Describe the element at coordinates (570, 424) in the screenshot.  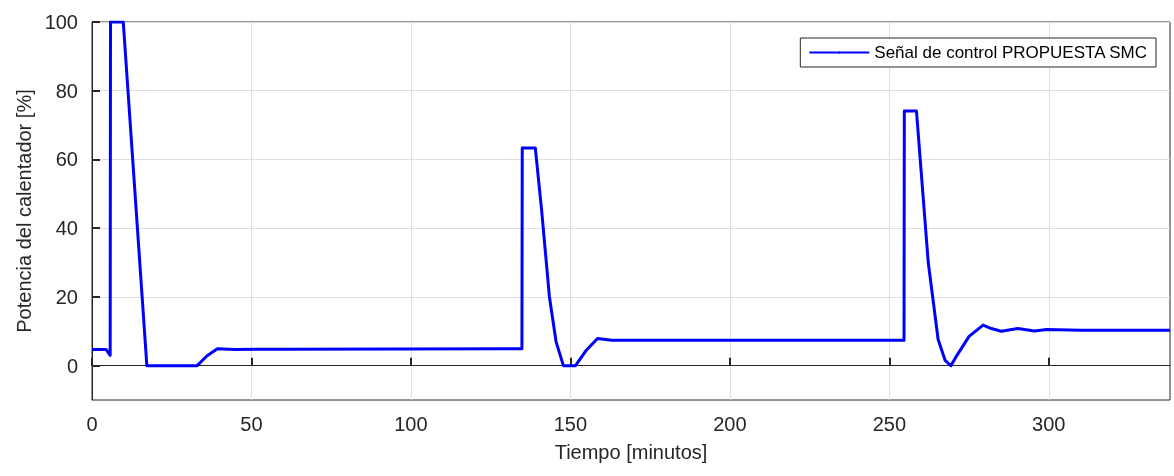
I see `x-tick-label: 150` at that location.